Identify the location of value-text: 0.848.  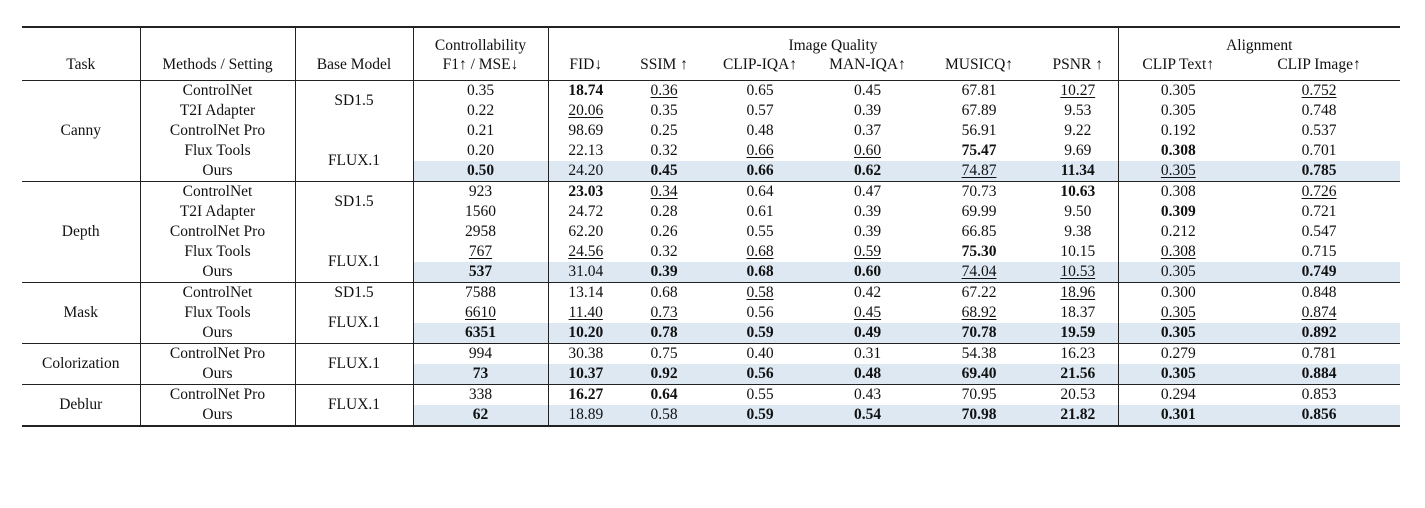
(1319, 292).